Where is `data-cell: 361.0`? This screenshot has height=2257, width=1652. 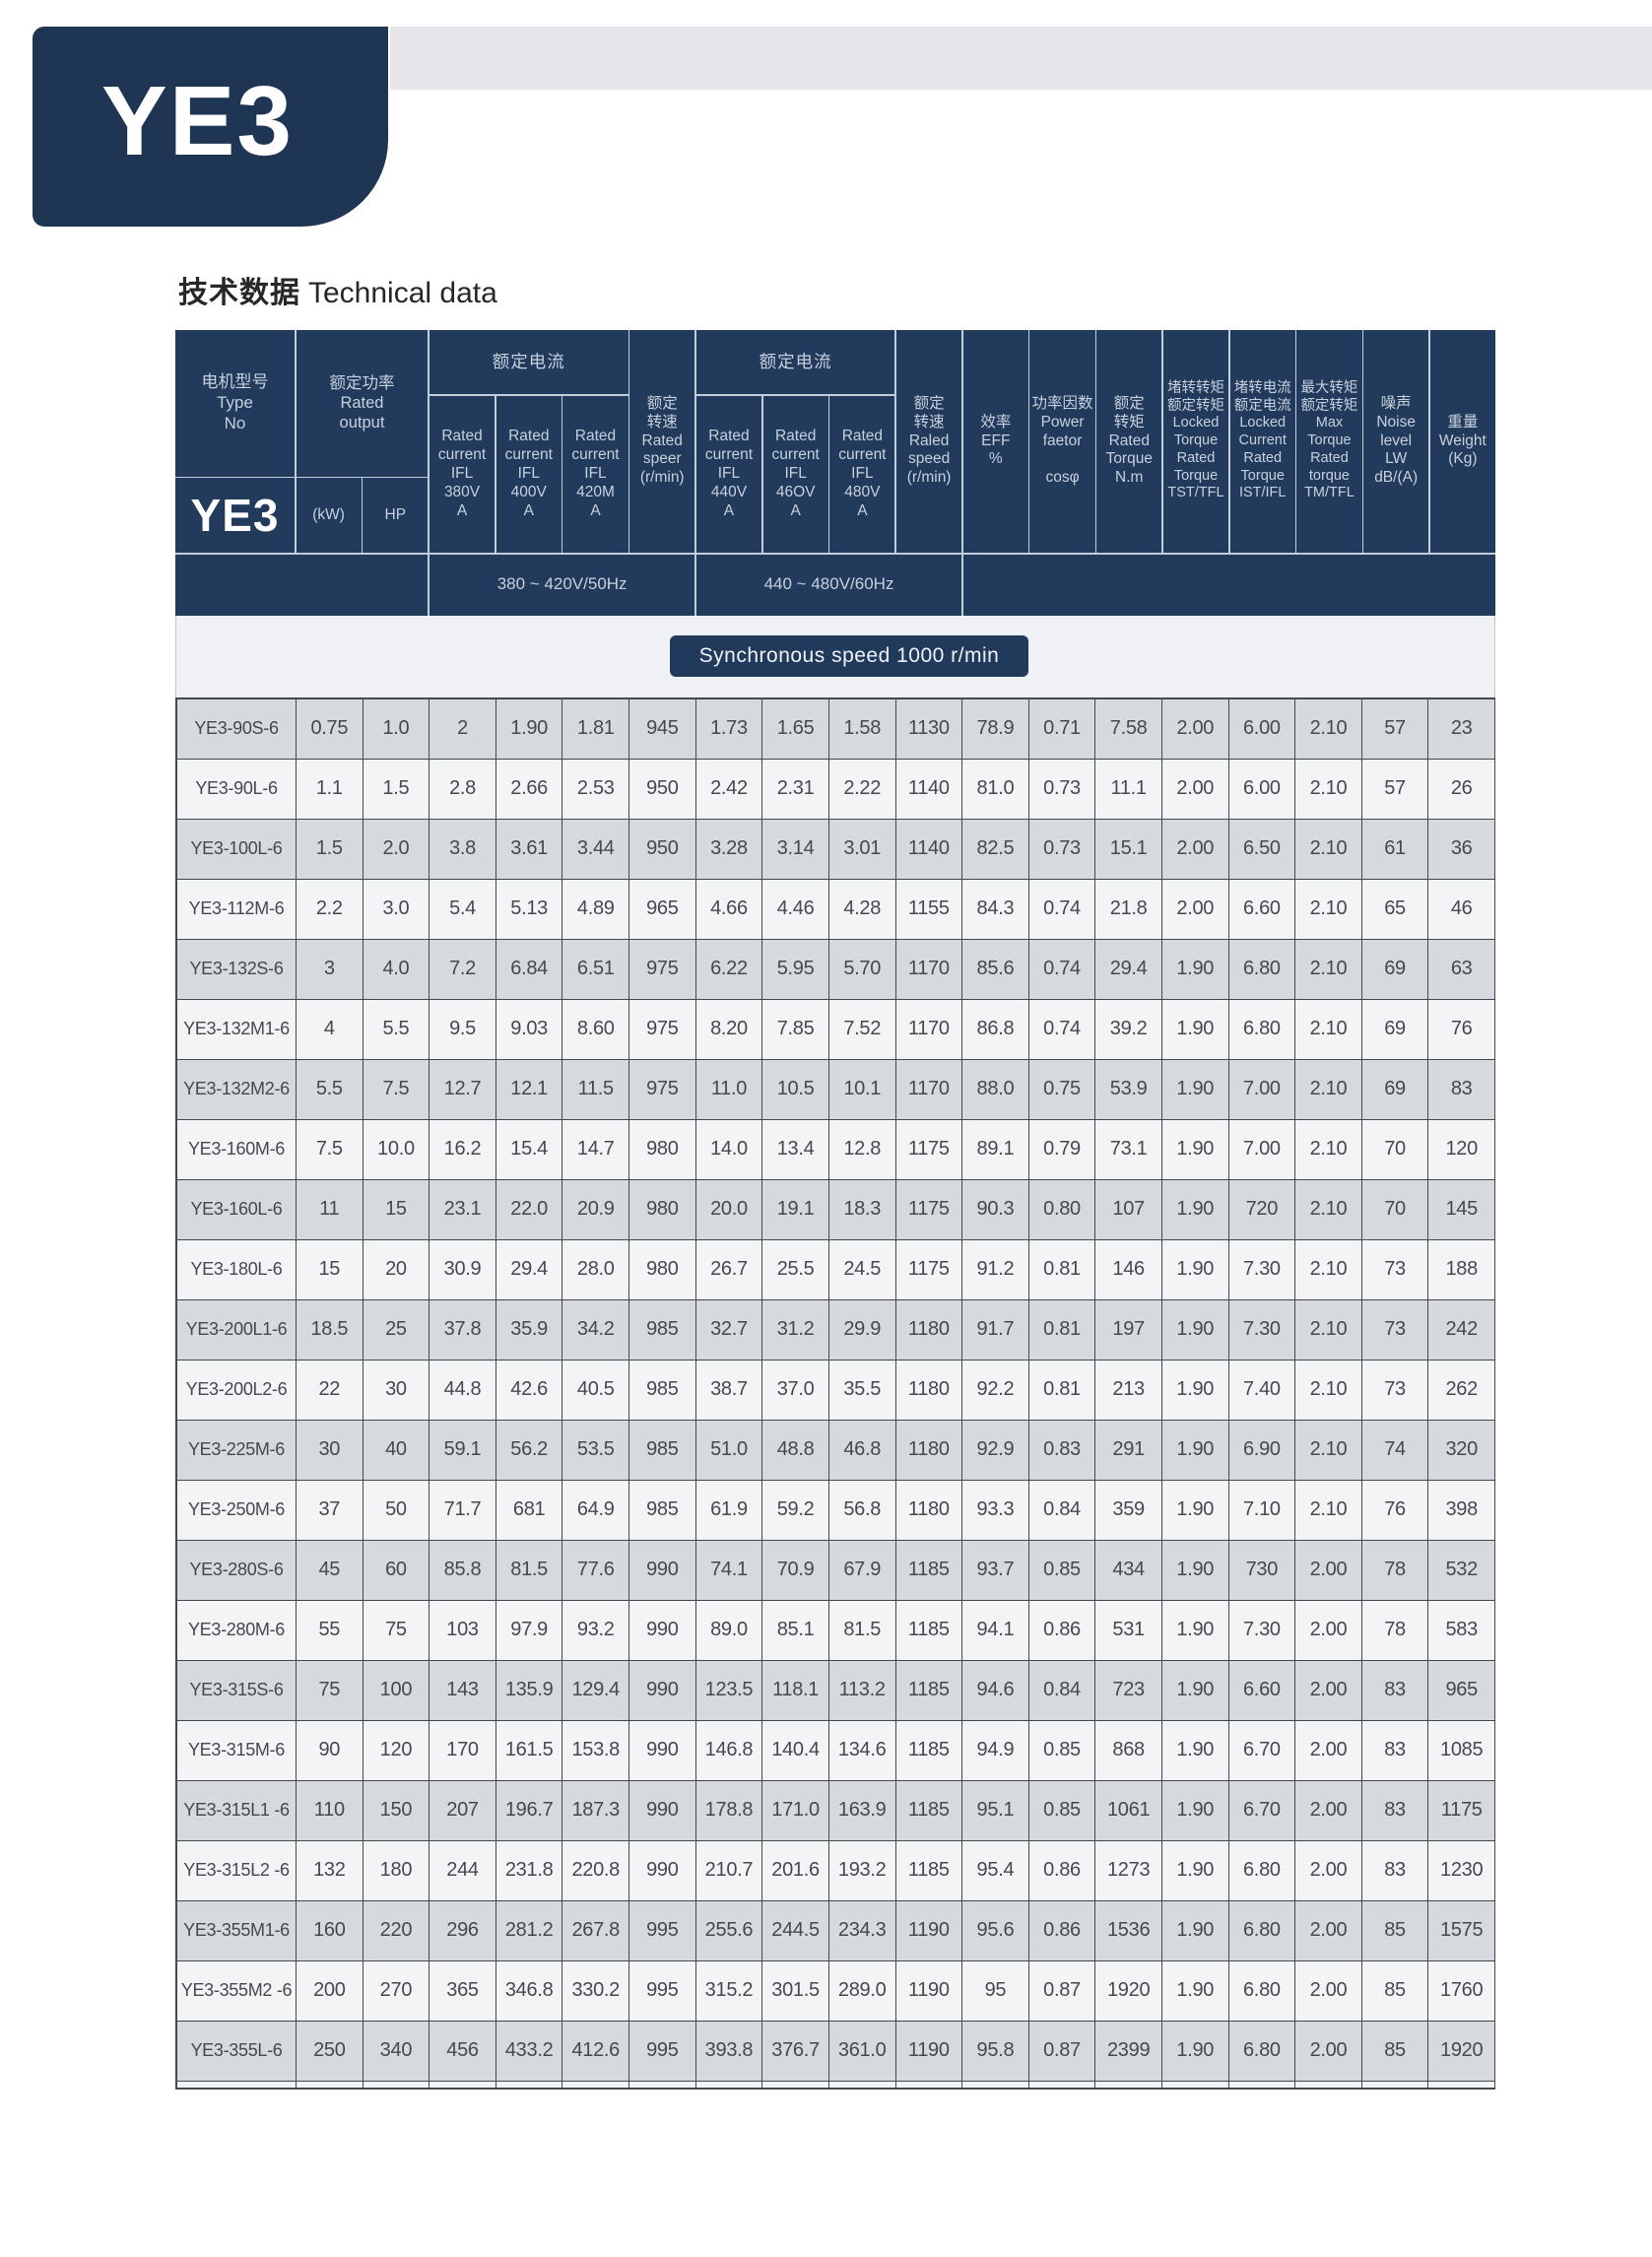 data-cell: 361.0 is located at coordinates (862, 2051).